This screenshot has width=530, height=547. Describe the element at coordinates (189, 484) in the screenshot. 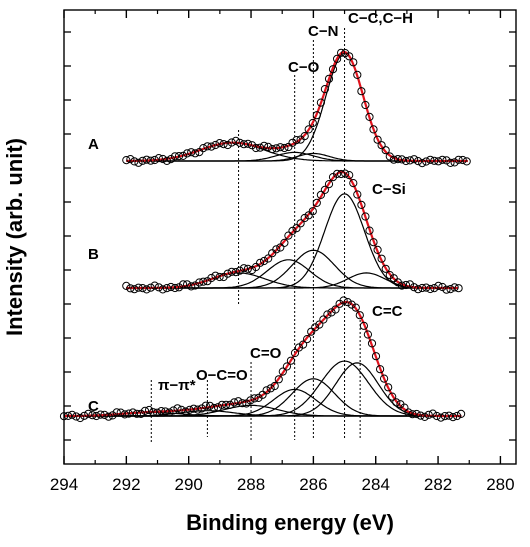

I see `x-tick-label: 290` at that location.